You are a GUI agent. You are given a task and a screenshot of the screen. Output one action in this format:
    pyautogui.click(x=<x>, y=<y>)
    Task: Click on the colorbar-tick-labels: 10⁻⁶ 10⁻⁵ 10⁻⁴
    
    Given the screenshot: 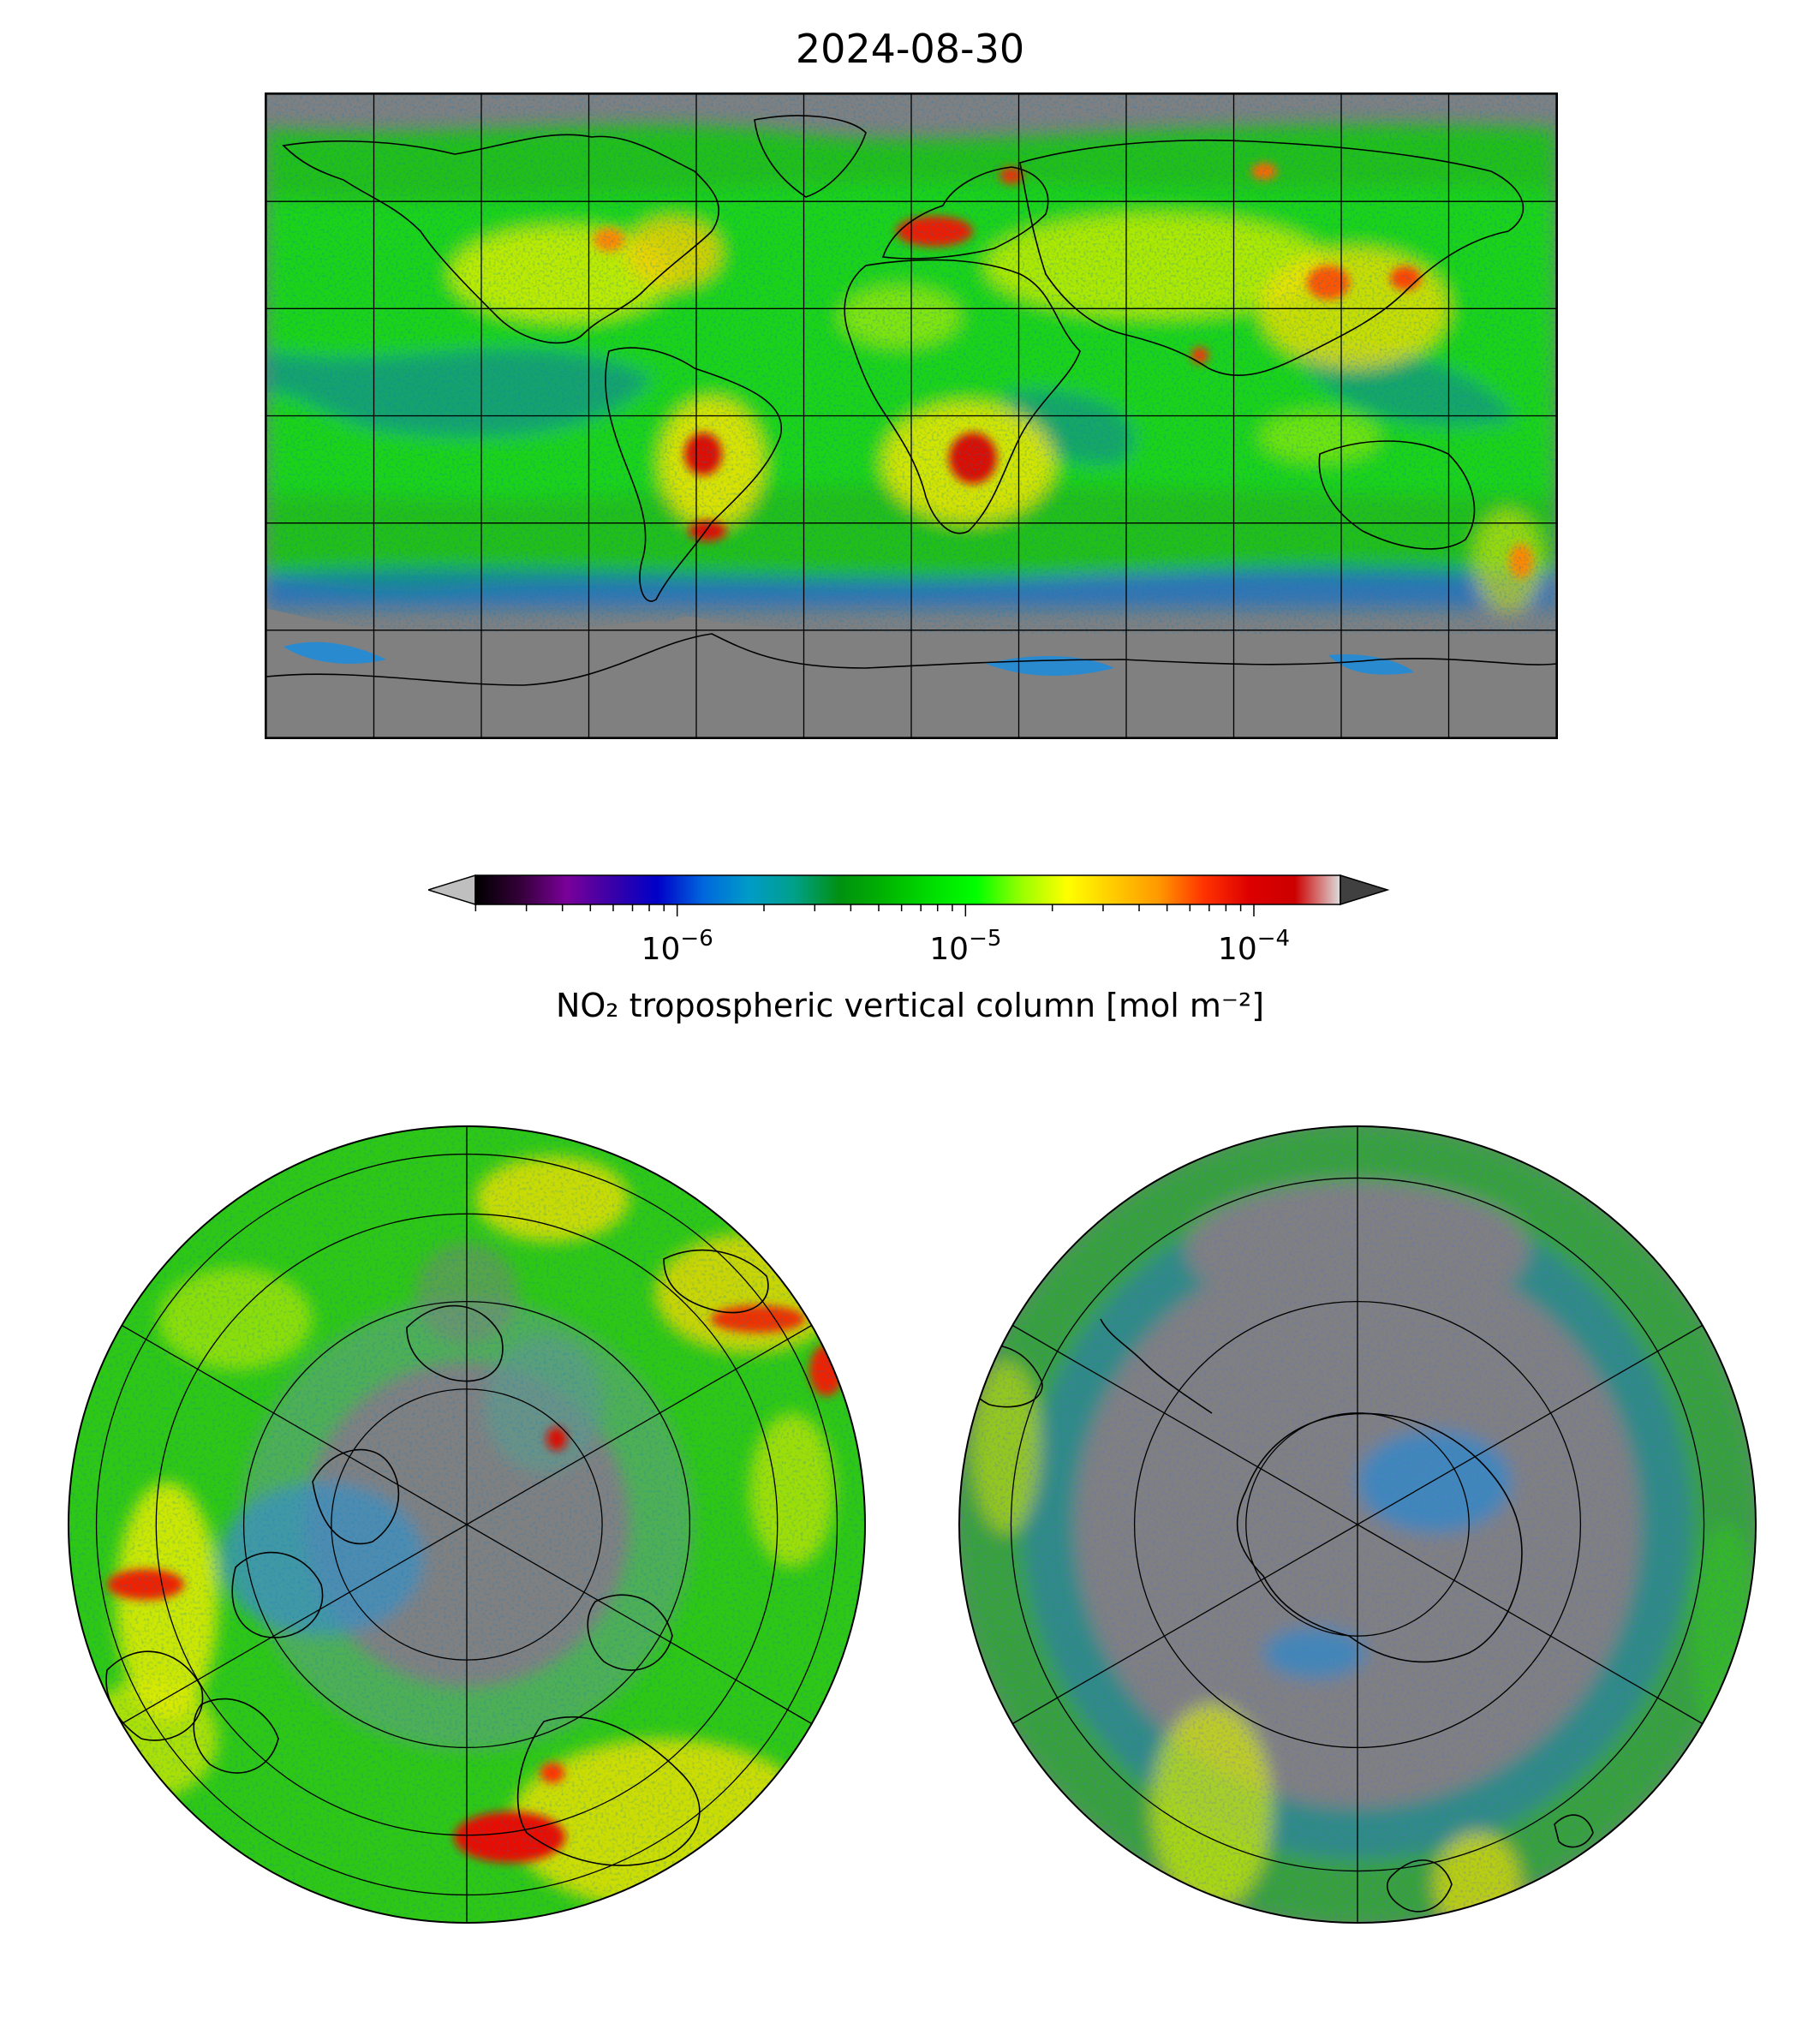 What is the action you would take?
    pyautogui.click(x=966, y=946)
    